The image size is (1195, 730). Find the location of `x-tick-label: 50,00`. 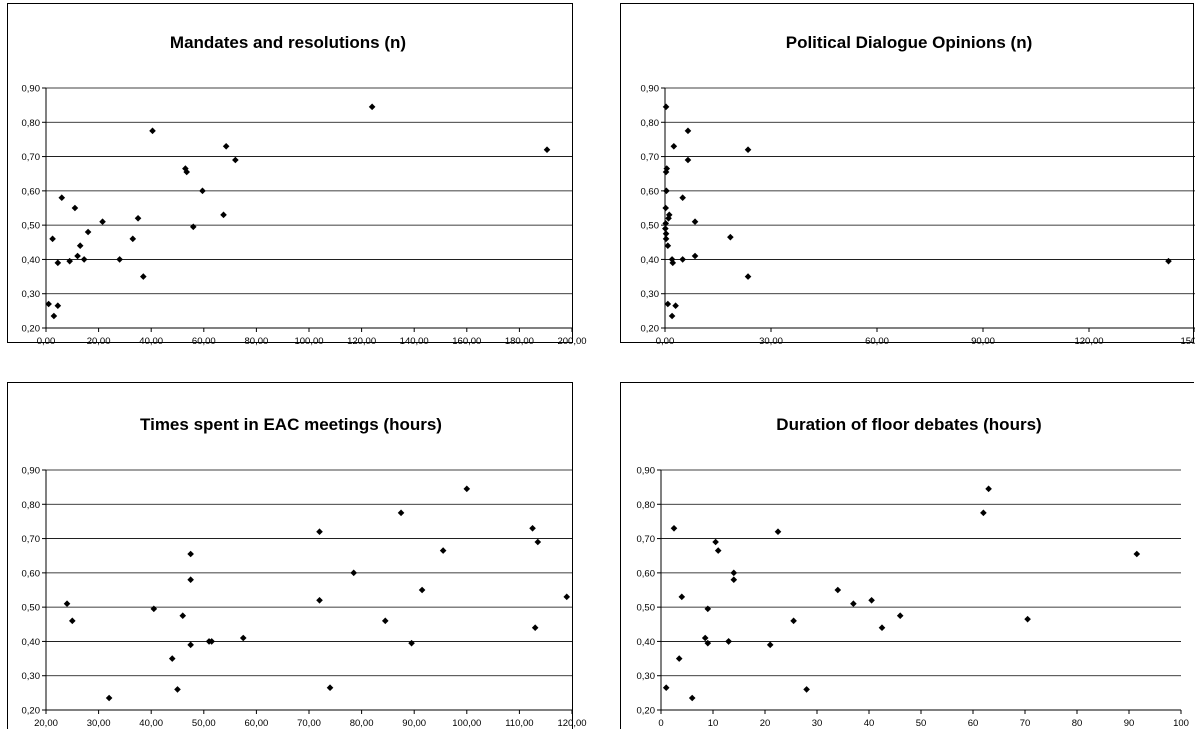

x-tick-label: 50,00 is located at coordinates (204, 723).